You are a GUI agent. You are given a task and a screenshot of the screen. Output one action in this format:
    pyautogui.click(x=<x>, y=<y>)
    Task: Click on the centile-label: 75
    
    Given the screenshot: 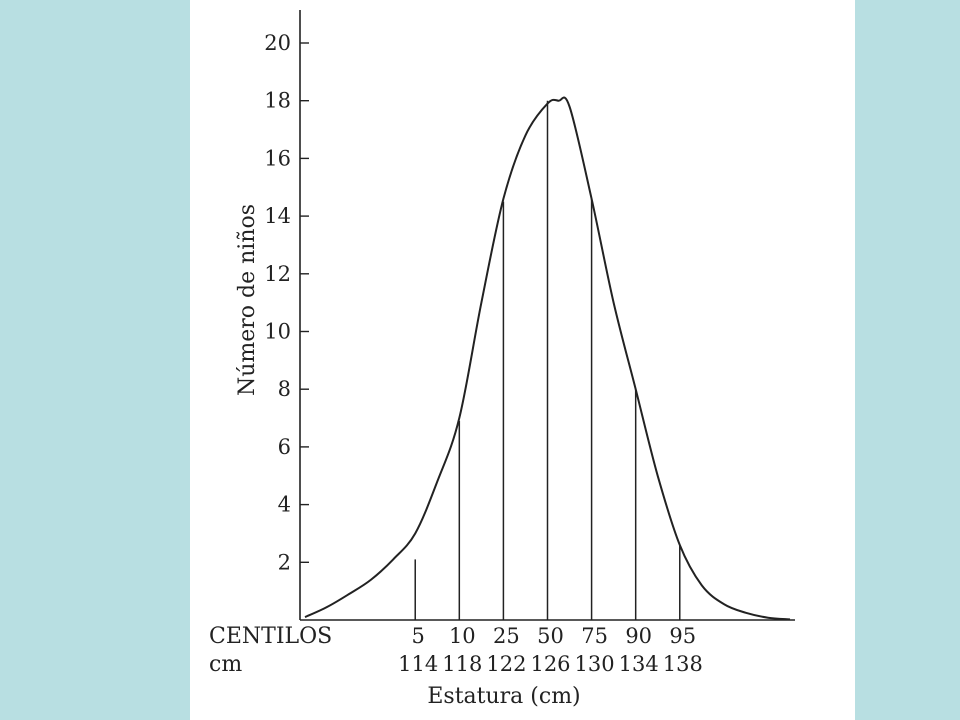 What is the action you would take?
    pyautogui.click(x=594, y=636)
    